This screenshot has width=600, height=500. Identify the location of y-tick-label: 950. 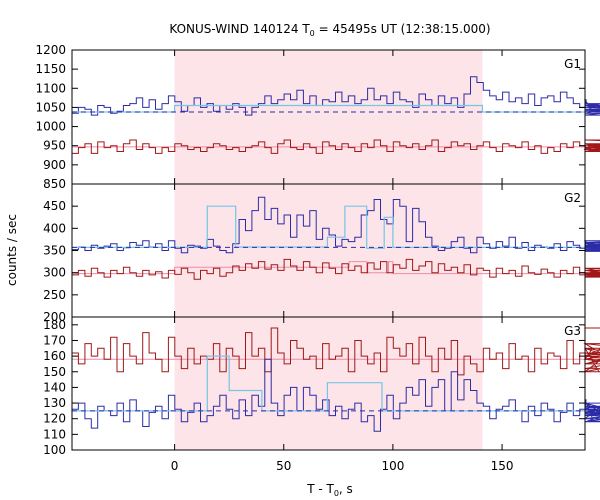
(54, 146).